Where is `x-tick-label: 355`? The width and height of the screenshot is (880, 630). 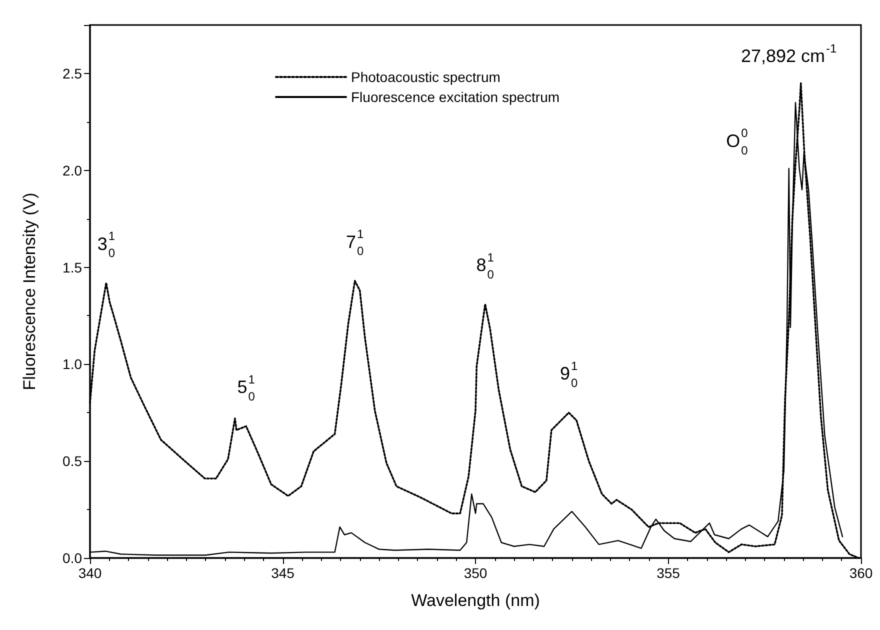
x-tick-label: 355 is located at coordinates (668, 573).